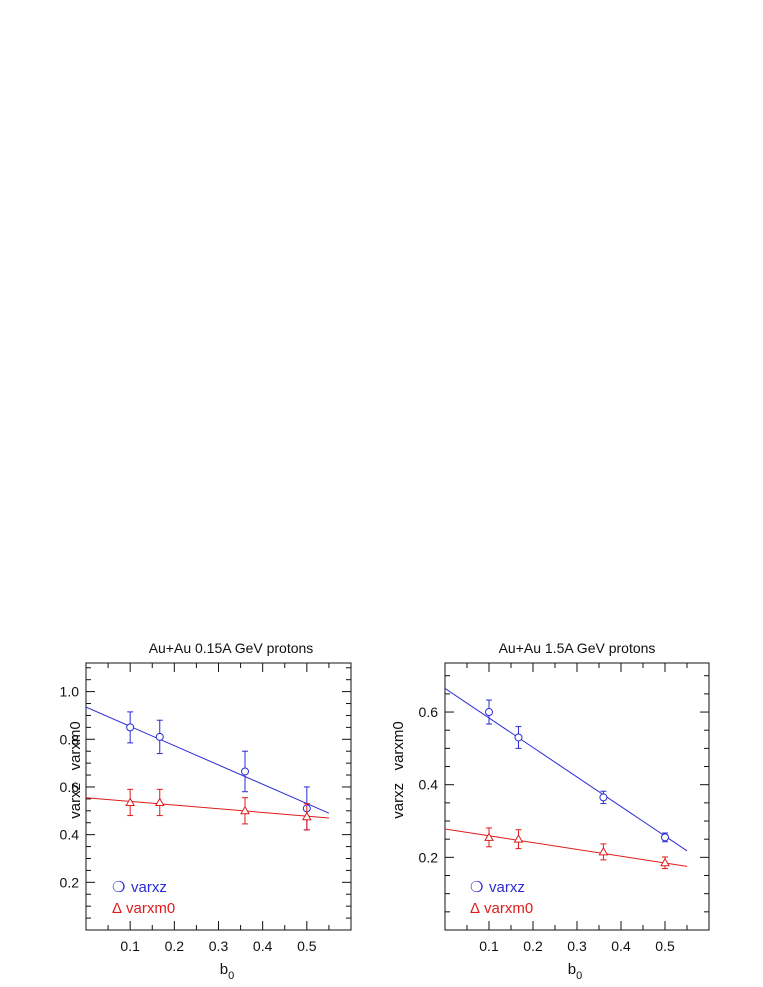  Describe the element at coordinates (70, 692) in the screenshot. I see `y-tick-label: 1.0` at that location.